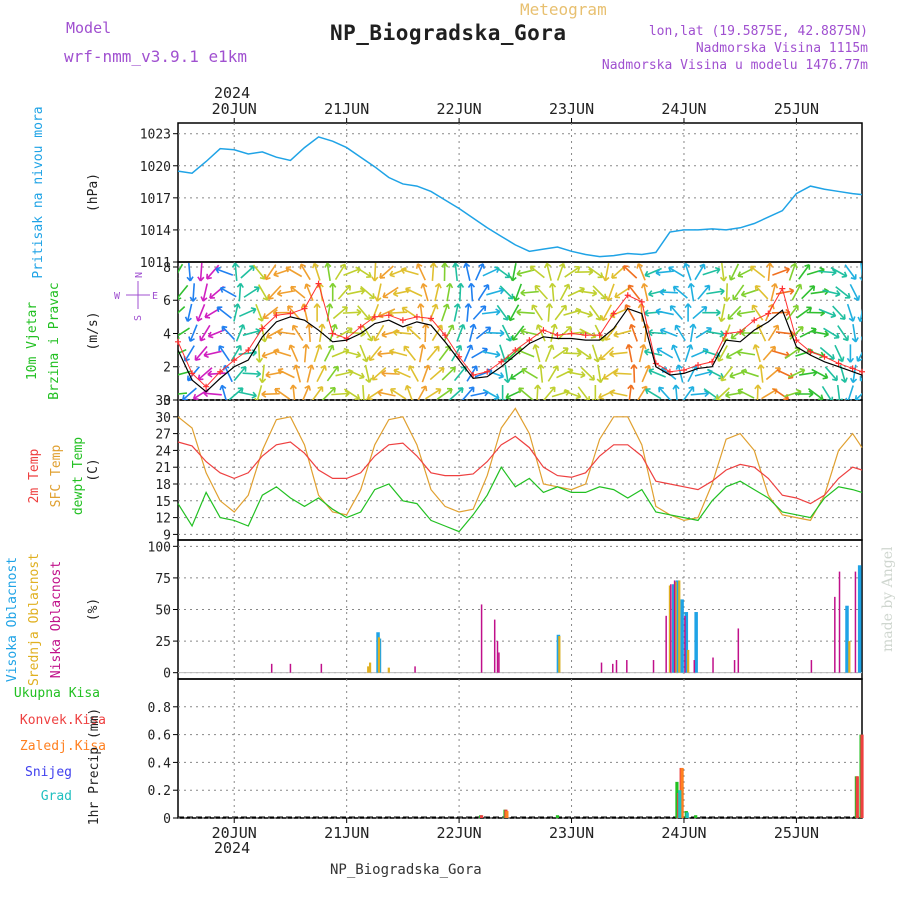 The image size is (900, 900). I want to click on ytick-label-wind: 2, so click(167, 368).